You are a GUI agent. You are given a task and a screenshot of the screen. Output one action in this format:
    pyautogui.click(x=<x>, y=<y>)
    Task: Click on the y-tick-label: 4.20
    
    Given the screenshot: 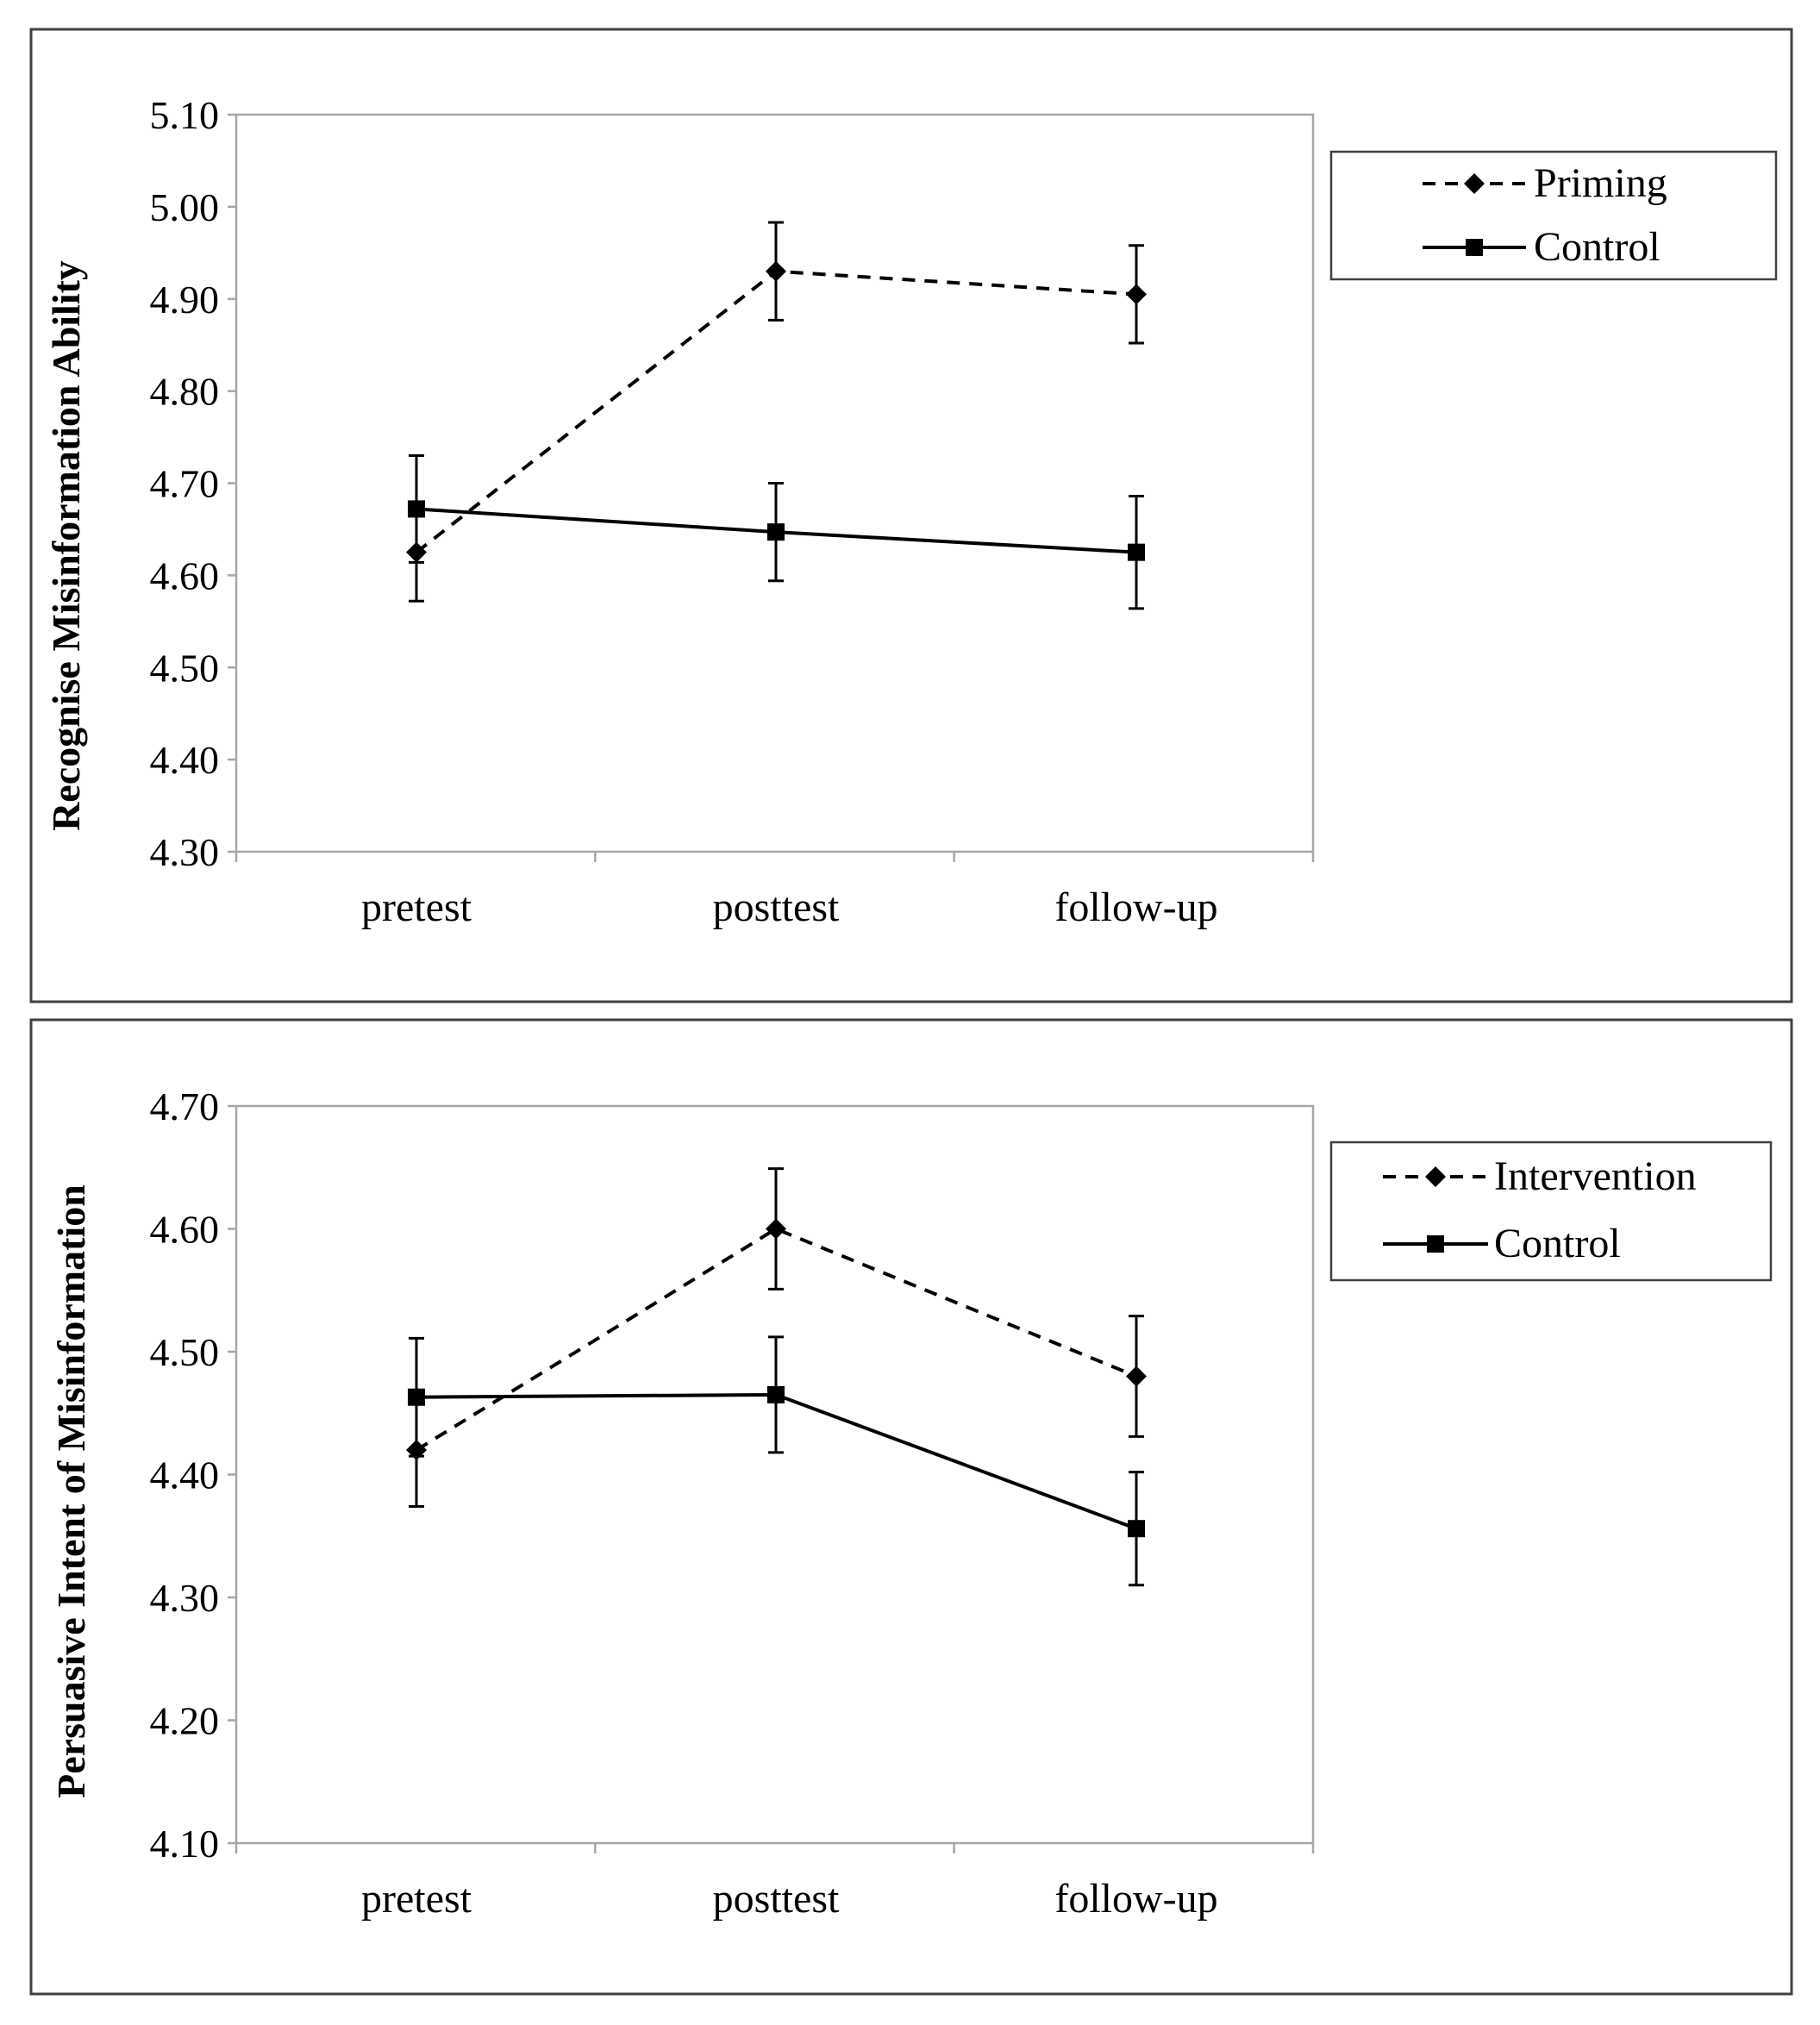 What is the action you would take?
    pyautogui.click(x=185, y=1721)
    